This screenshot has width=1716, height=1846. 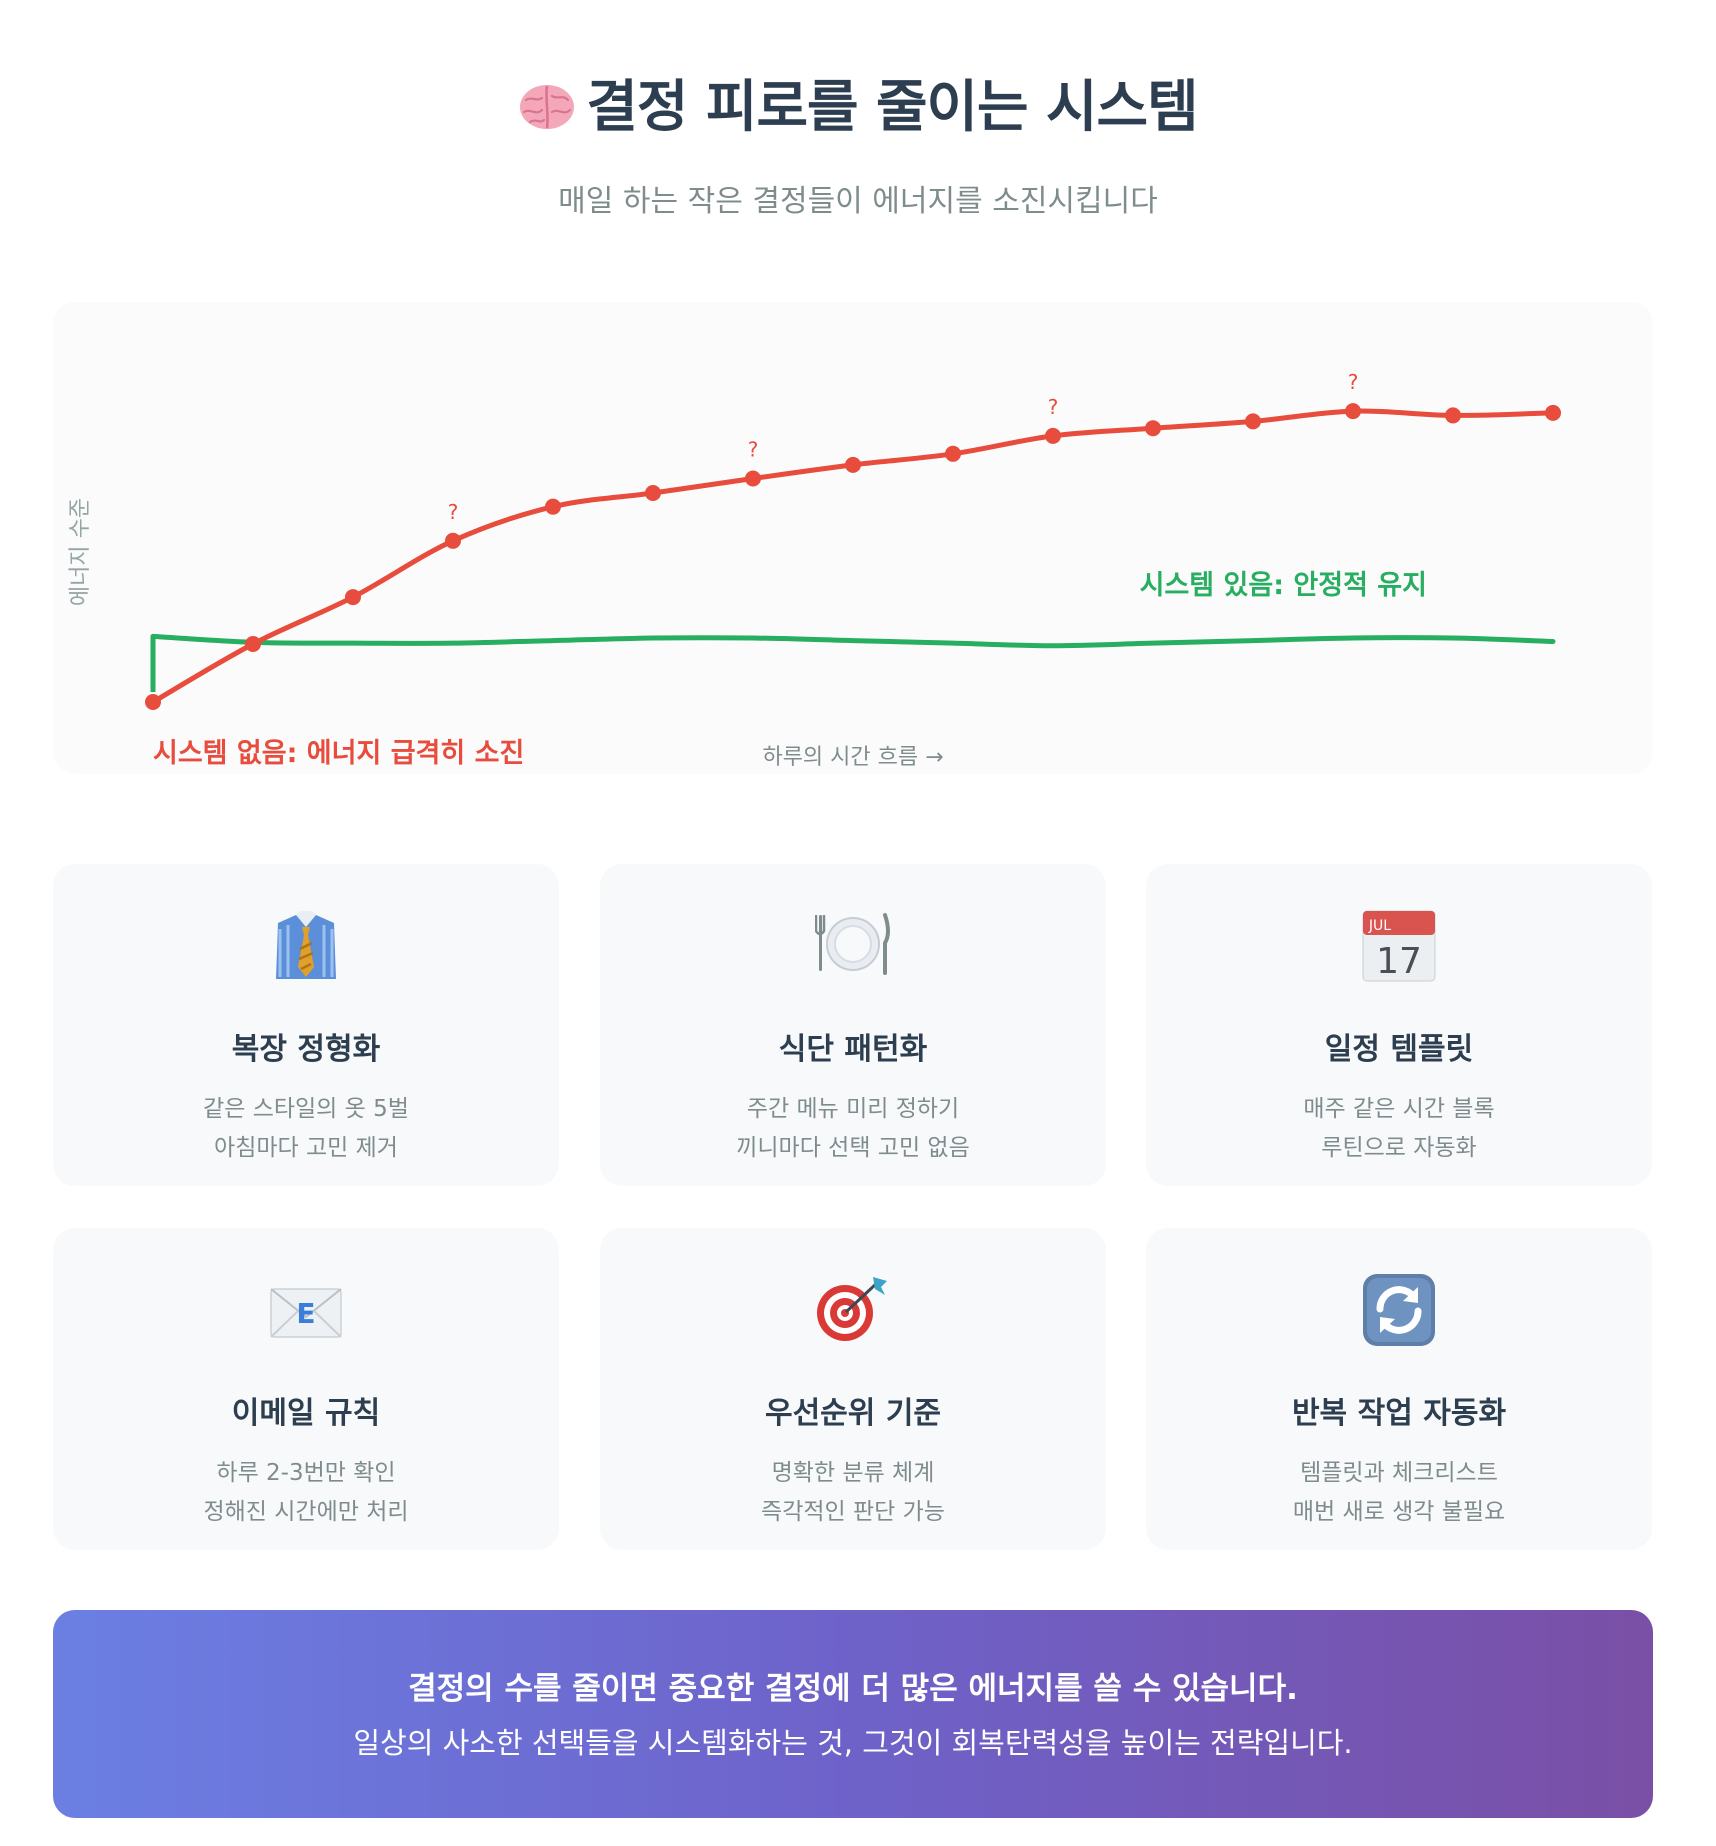 I want to click on card-title: 이메일 규칙, so click(x=306, y=1413).